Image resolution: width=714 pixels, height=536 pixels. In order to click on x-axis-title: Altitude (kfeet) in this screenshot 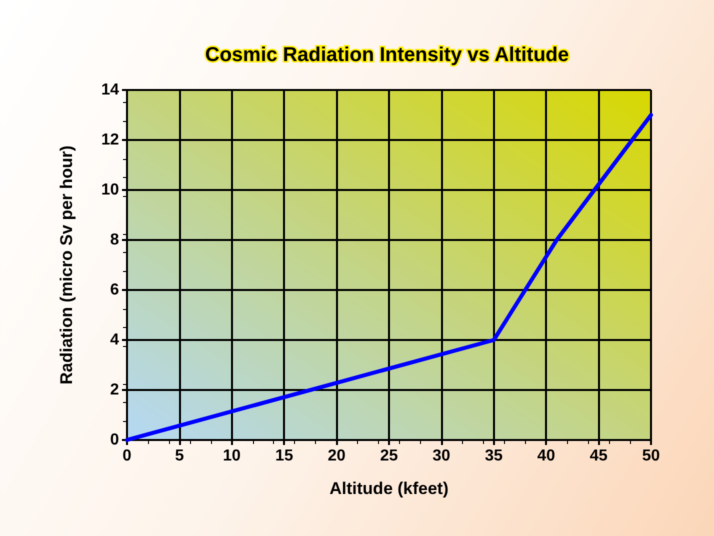, I will do `click(389, 488)`.